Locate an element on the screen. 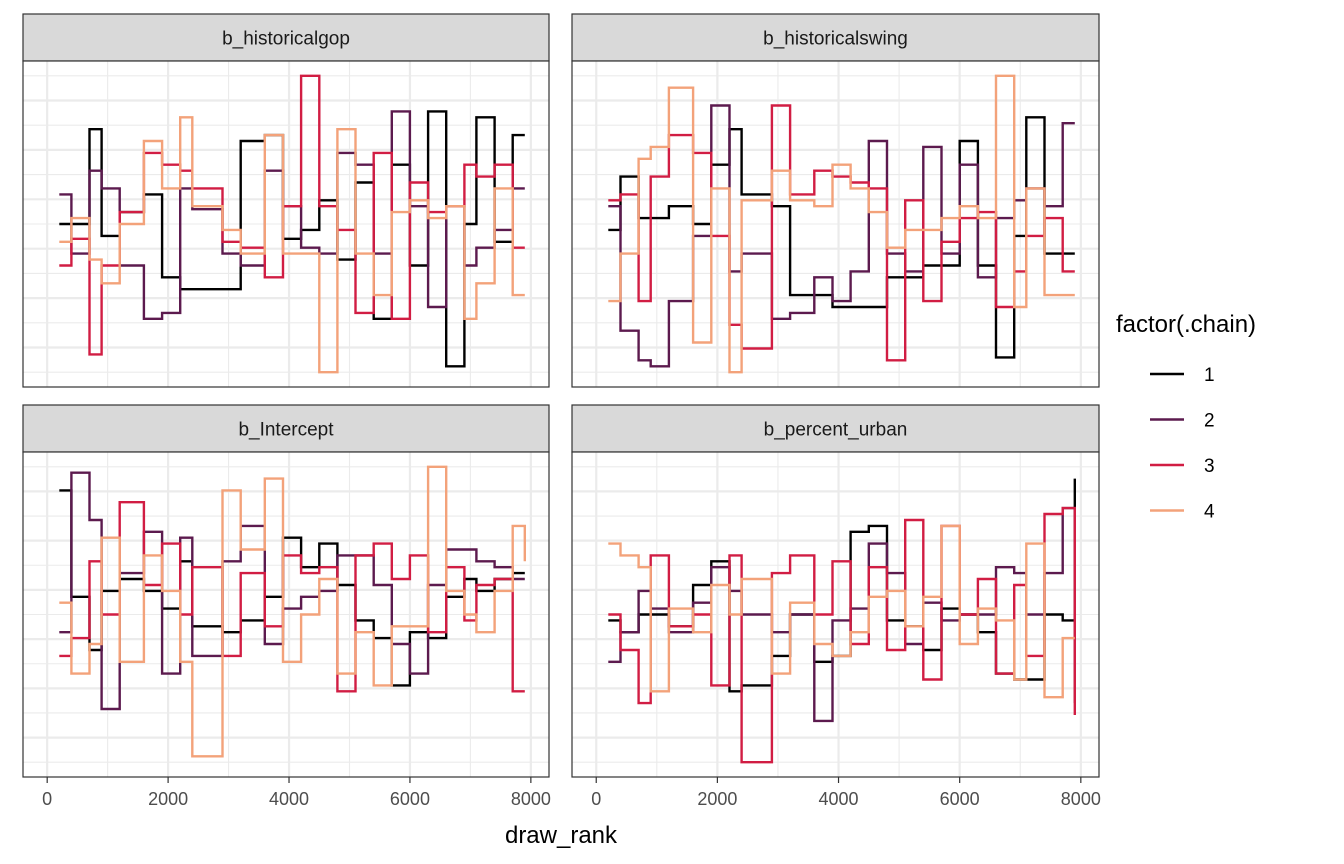 This screenshot has height=864, width=1344. legend: factor(.chain) 1 2 3 4 is located at coordinates (1186, 417).